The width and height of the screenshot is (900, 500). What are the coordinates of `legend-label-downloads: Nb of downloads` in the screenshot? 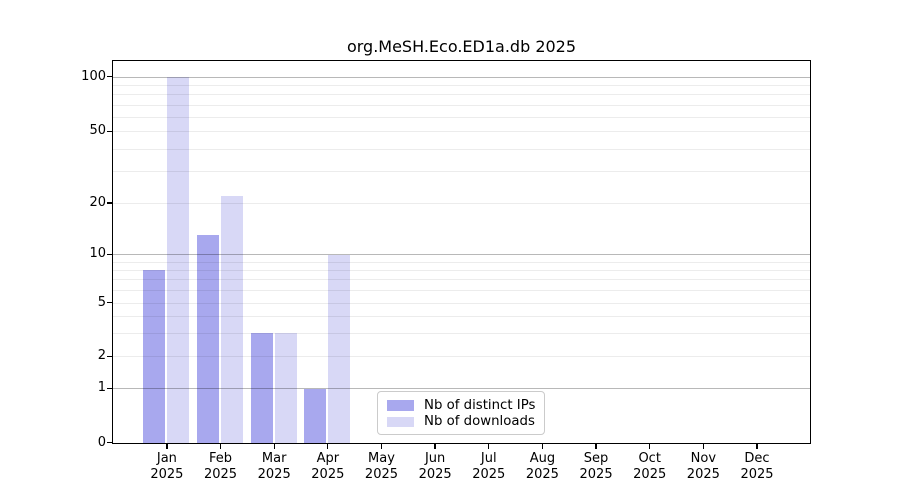 It's located at (479, 422).